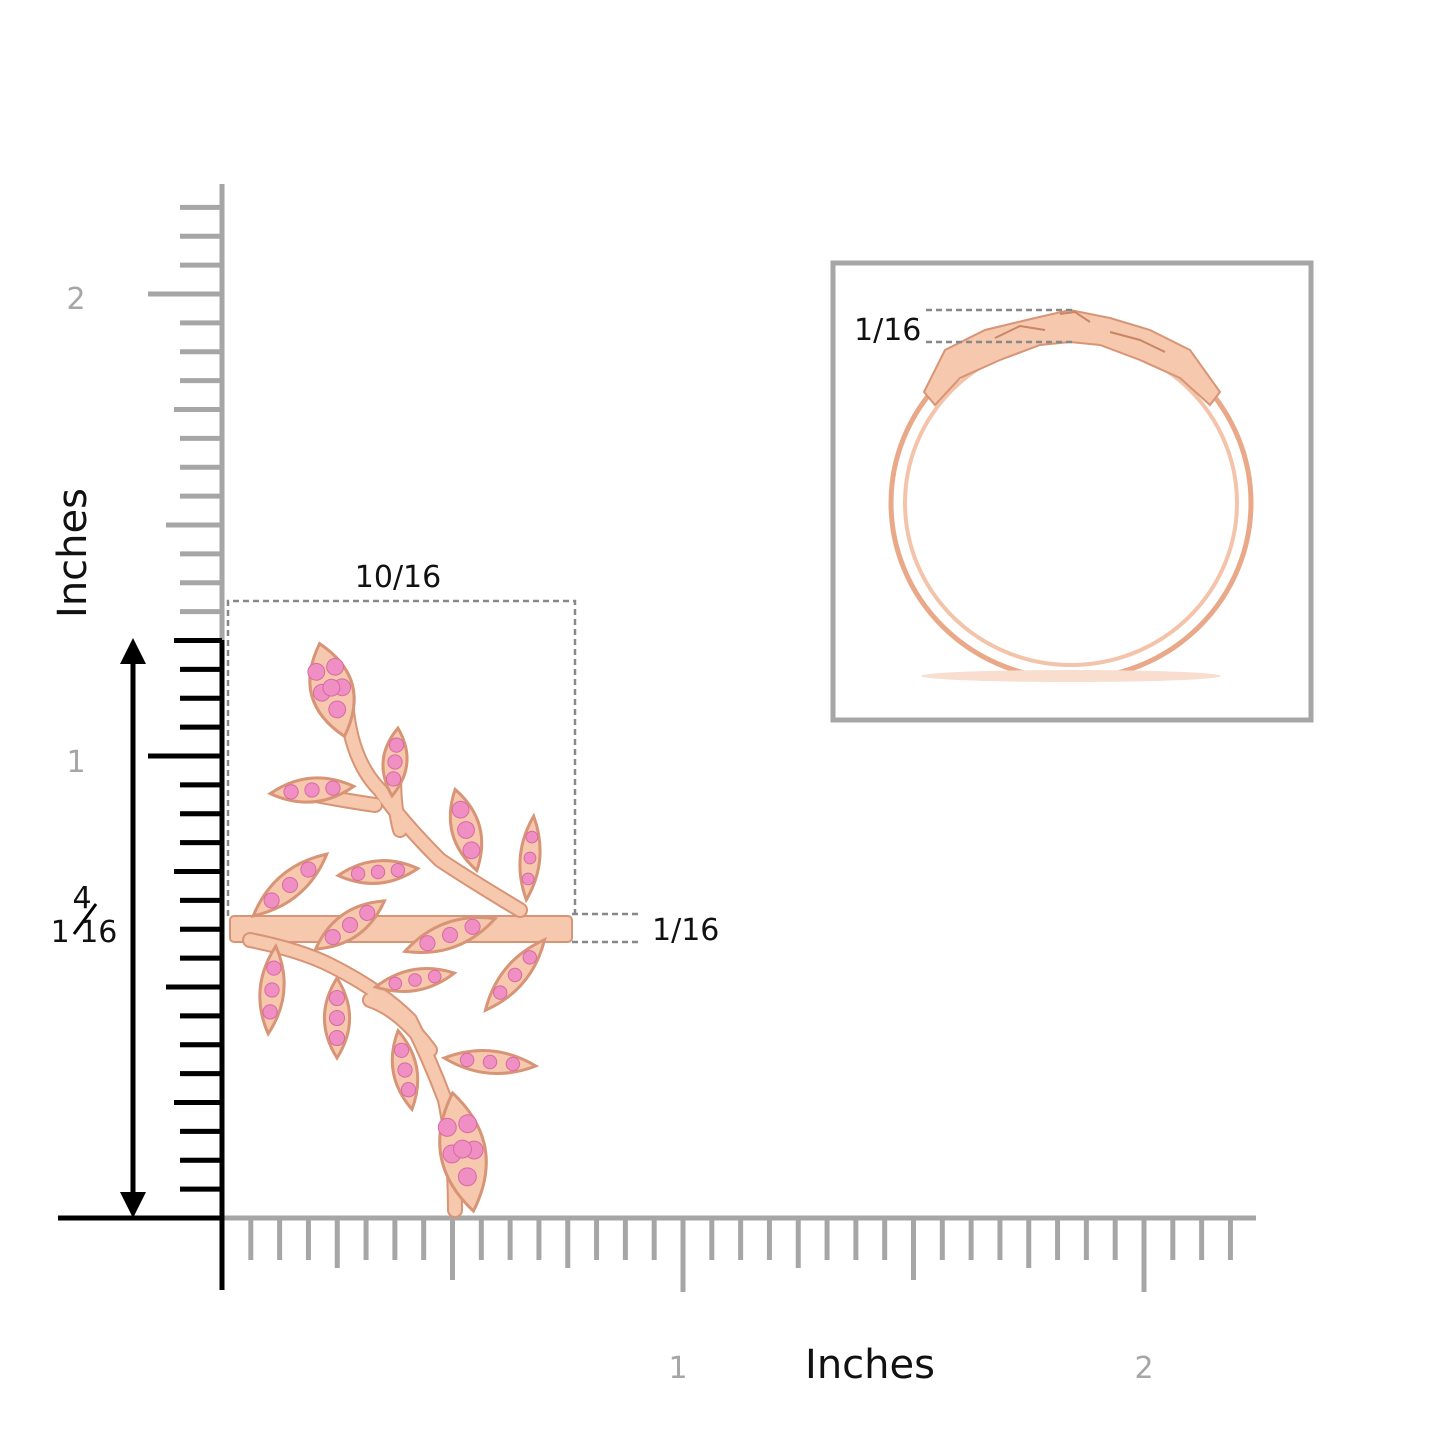 Image resolution: width=1440 pixels, height=1440 pixels. I want to click on height-fraction-slash, so click(85, 919).